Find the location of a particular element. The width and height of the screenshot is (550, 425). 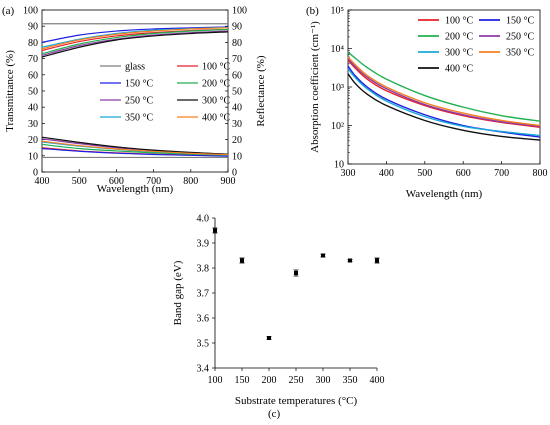

x-tick-label: 250 is located at coordinates (296, 380).